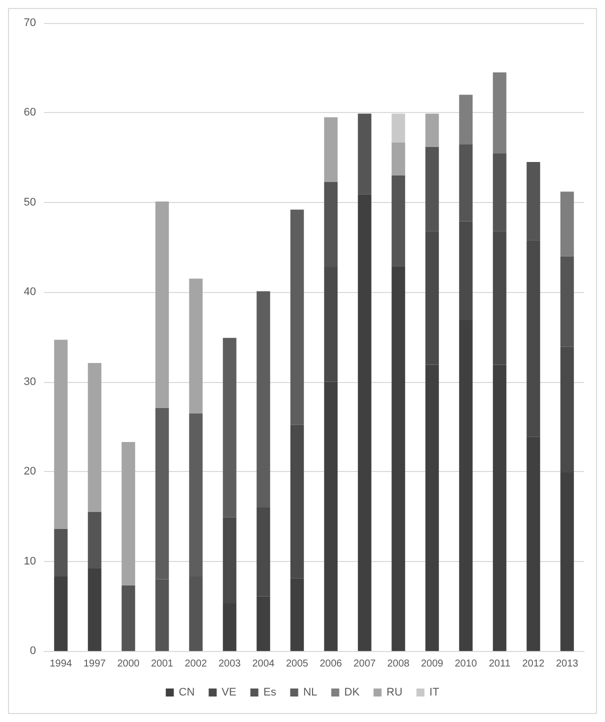 This screenshot has height=722, width=605. Describe the element at coordinates (499, 664) in the screenshot. I see `x-tick-label: 2011` at that location.